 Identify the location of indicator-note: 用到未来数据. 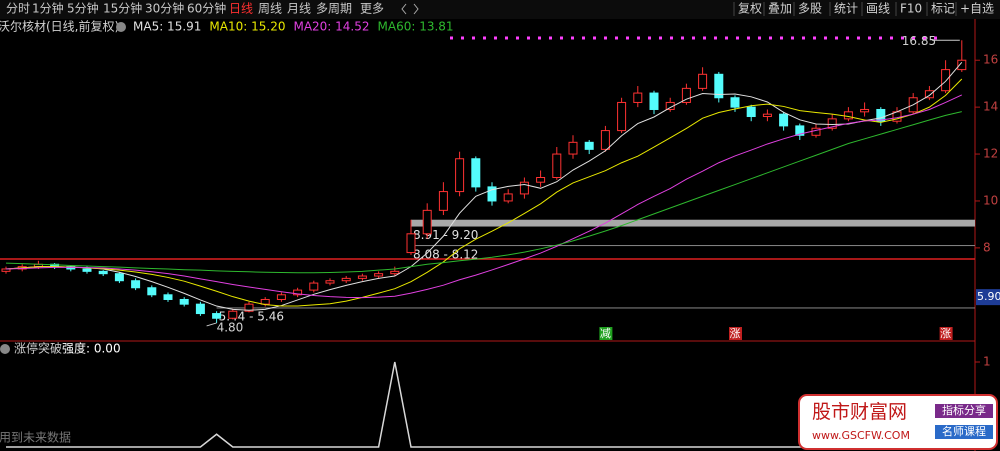
(35, 437).